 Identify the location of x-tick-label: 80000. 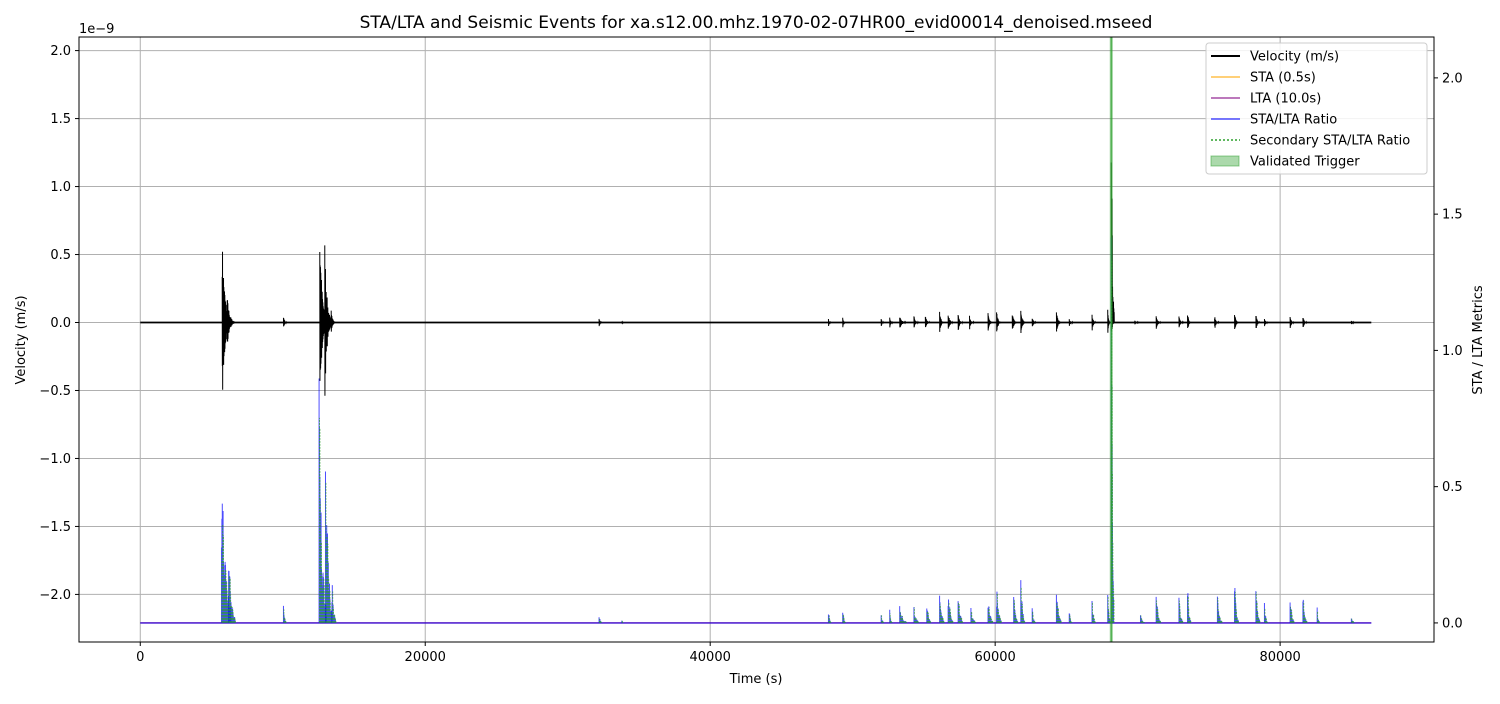
(1279, 657).